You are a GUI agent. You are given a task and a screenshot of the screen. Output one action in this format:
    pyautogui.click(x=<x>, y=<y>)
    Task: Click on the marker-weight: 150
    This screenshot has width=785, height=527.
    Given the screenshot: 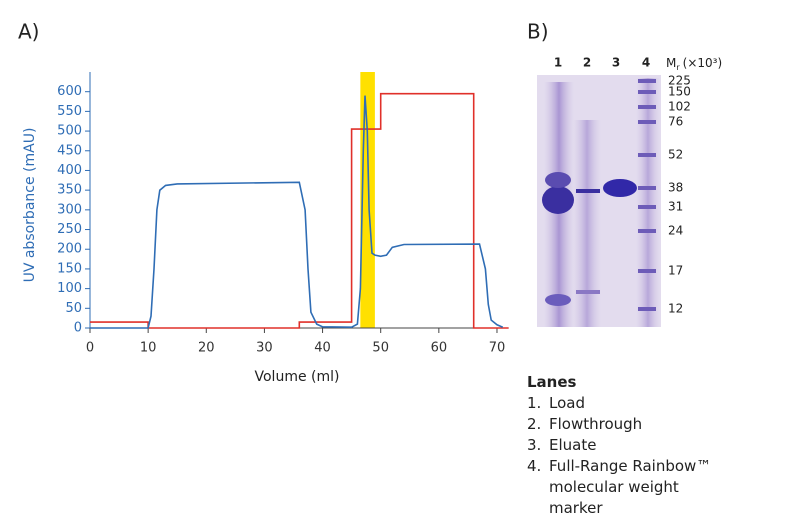 What is the action you would take?
    pyautogui.click(x=679, y=92)
    